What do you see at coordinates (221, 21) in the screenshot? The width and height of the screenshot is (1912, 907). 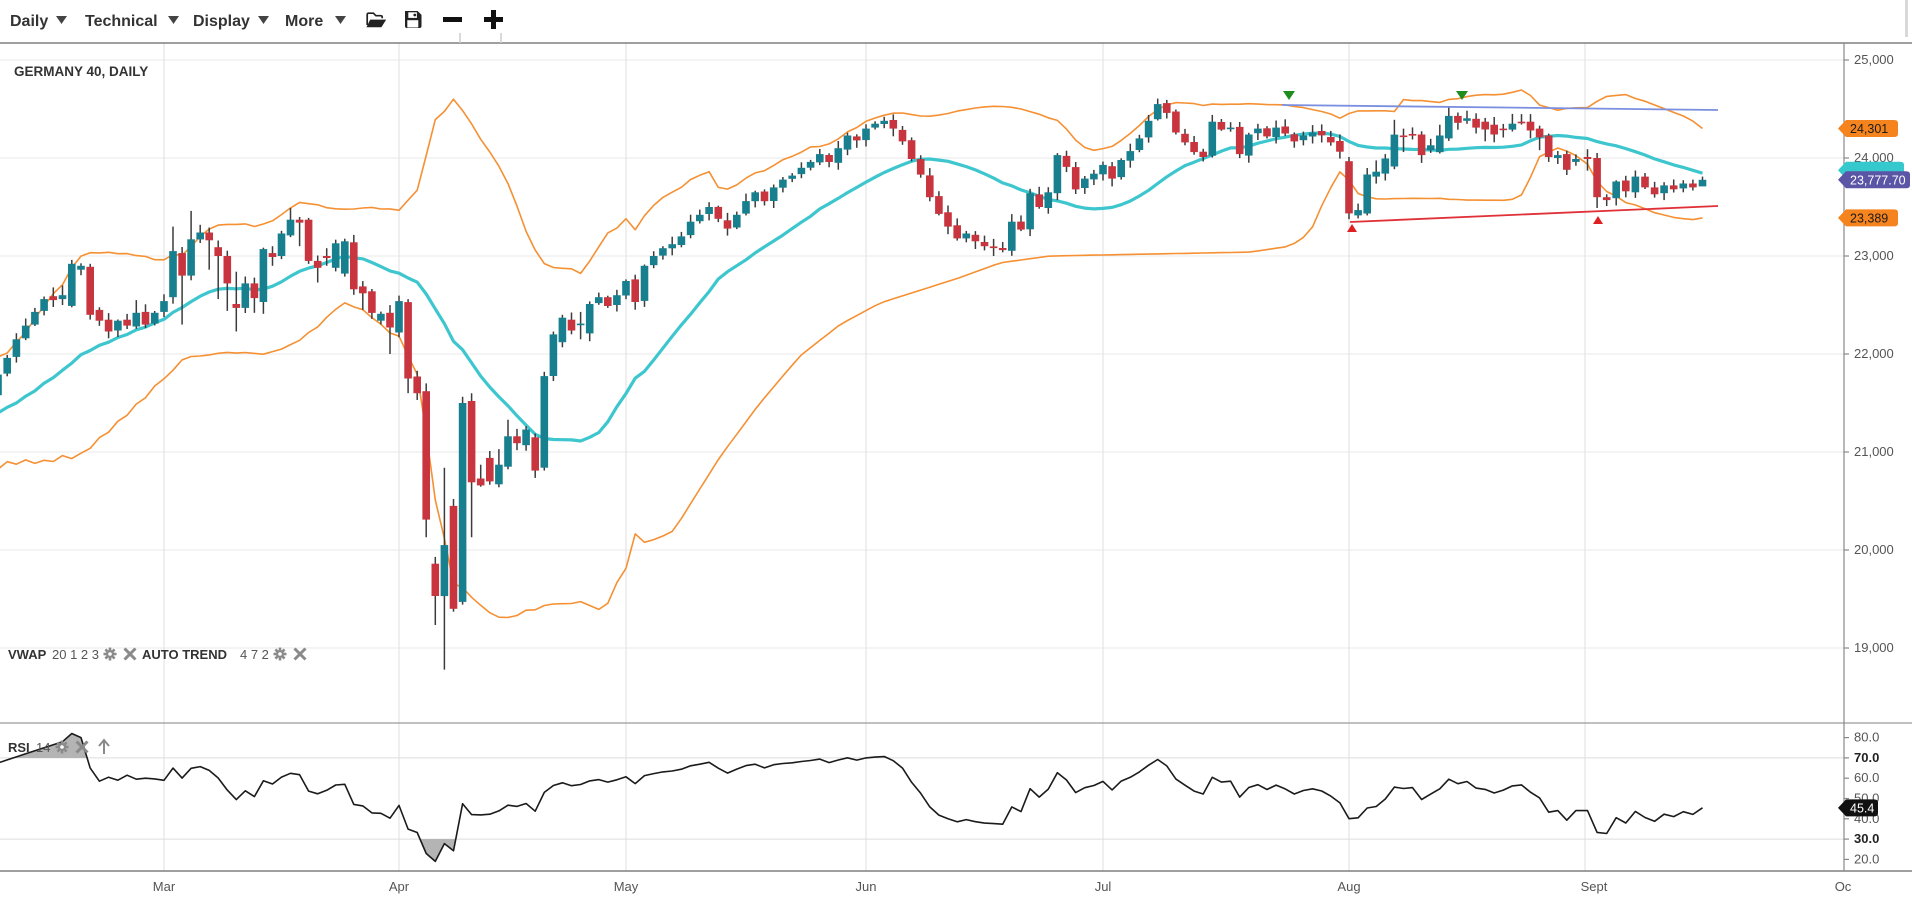 I see `svg-text: Display` at bounding box center [221, 21].